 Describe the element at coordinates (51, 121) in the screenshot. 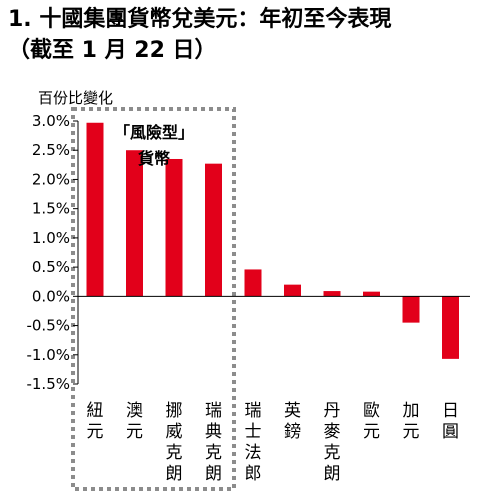

I see `y-tick-label: 3.0%` at that location.